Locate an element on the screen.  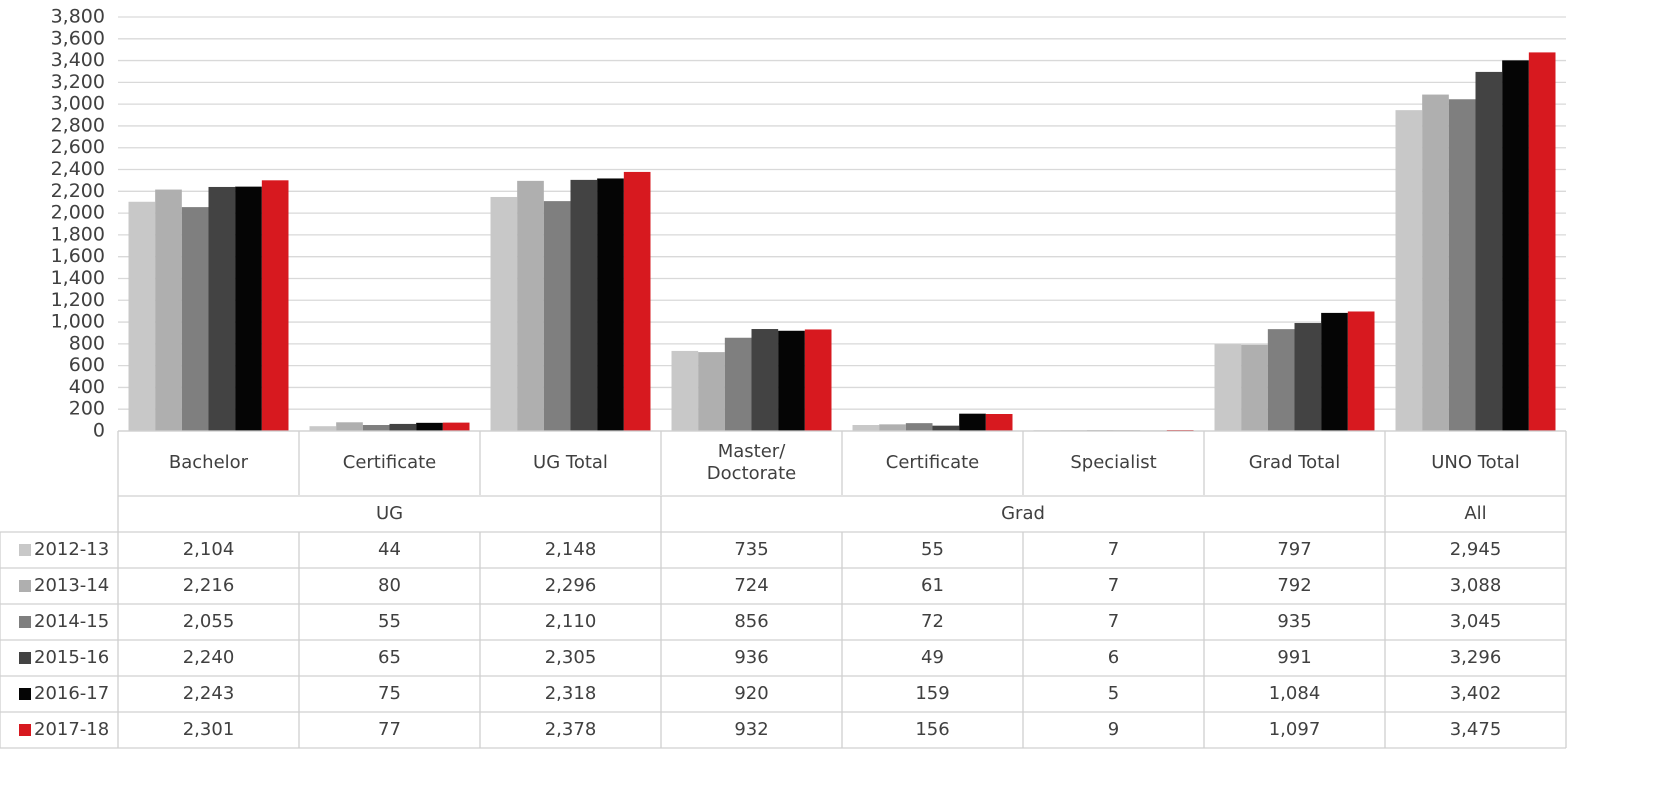
y-tick-label: 200 is located at coordinates (87, 409).